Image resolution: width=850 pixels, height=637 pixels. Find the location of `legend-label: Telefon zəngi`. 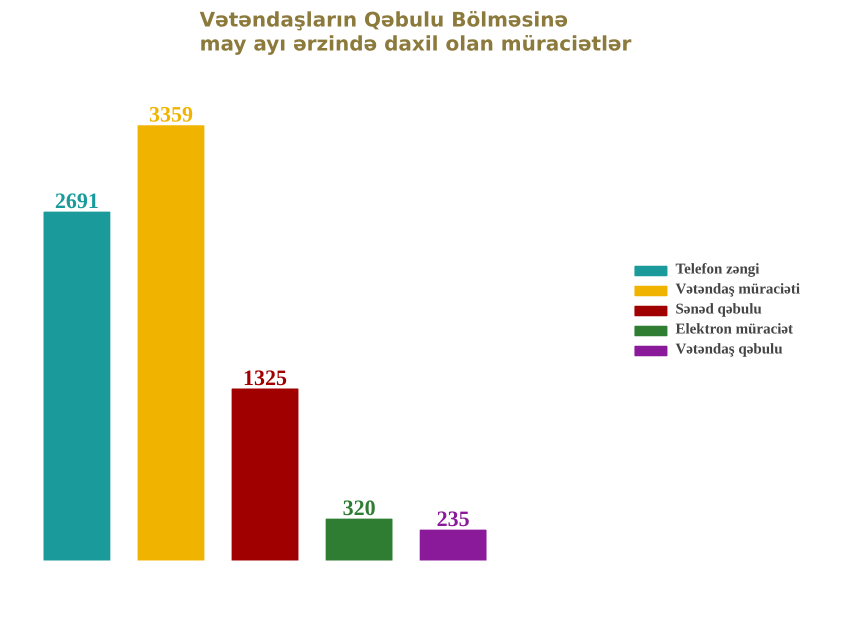

legend-label: Telefon zəngi is located at coordinates (717, 270).